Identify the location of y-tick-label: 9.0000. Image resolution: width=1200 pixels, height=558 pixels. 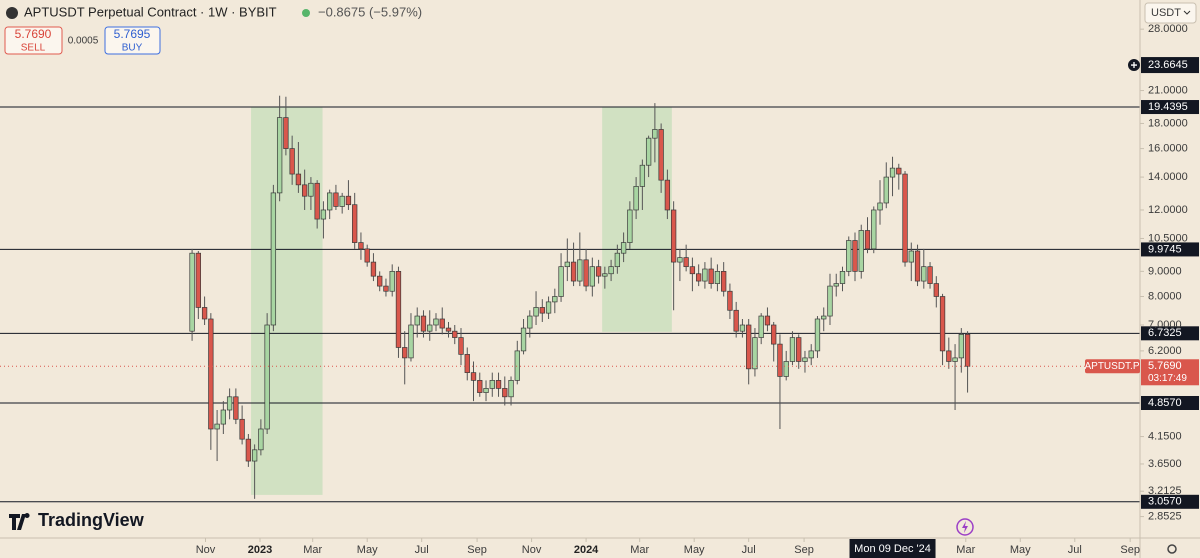
(1165, 271).